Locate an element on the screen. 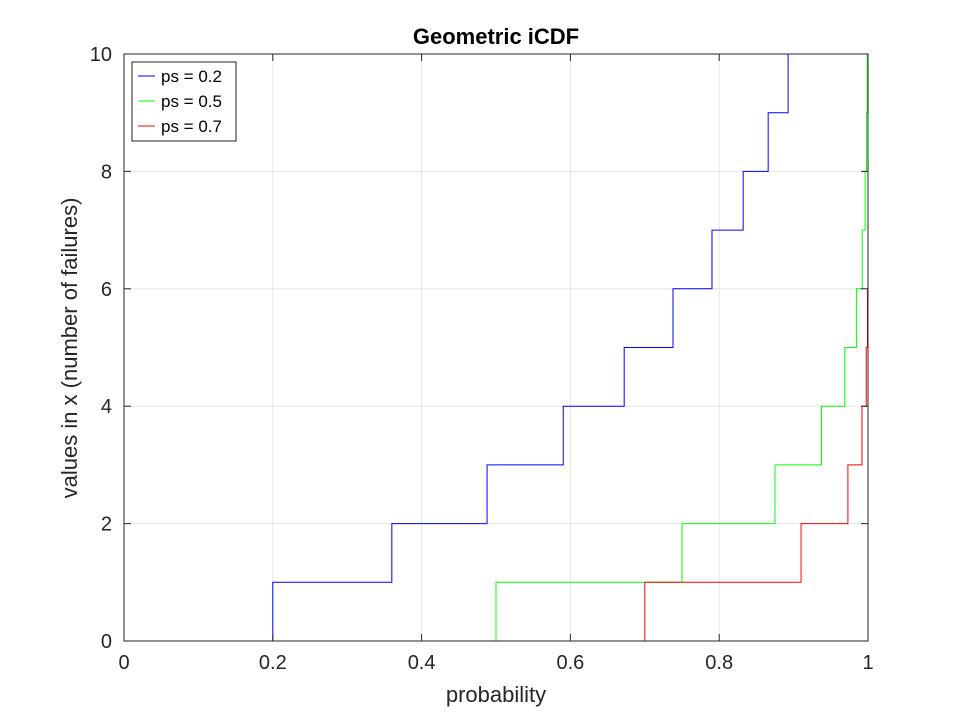 Image resolution: width=960 pixels, height=720 pixels. y-tick-label: 8 is located at coordinates (106, 172).